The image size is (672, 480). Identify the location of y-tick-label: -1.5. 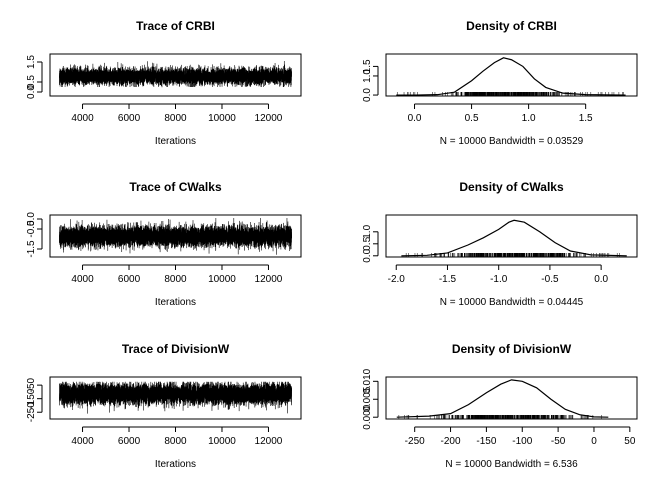
(31, 249).